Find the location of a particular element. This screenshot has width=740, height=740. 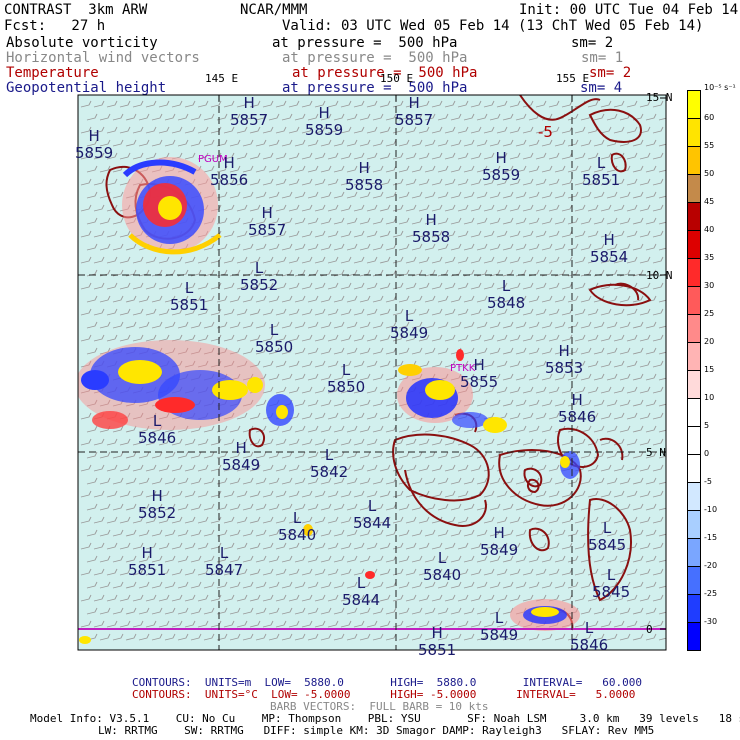

field-name-wind: Horizontal wind vectors is located at coordinates (103, 58).